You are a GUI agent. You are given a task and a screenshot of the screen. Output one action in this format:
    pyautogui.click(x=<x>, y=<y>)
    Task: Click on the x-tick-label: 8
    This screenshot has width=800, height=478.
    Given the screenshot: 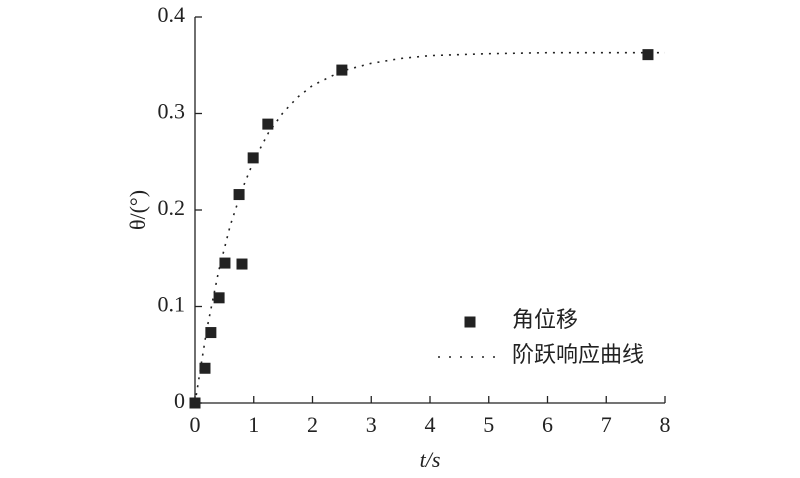 What is the action you would take?
    pyautogui.click(x=665, y=424)
    